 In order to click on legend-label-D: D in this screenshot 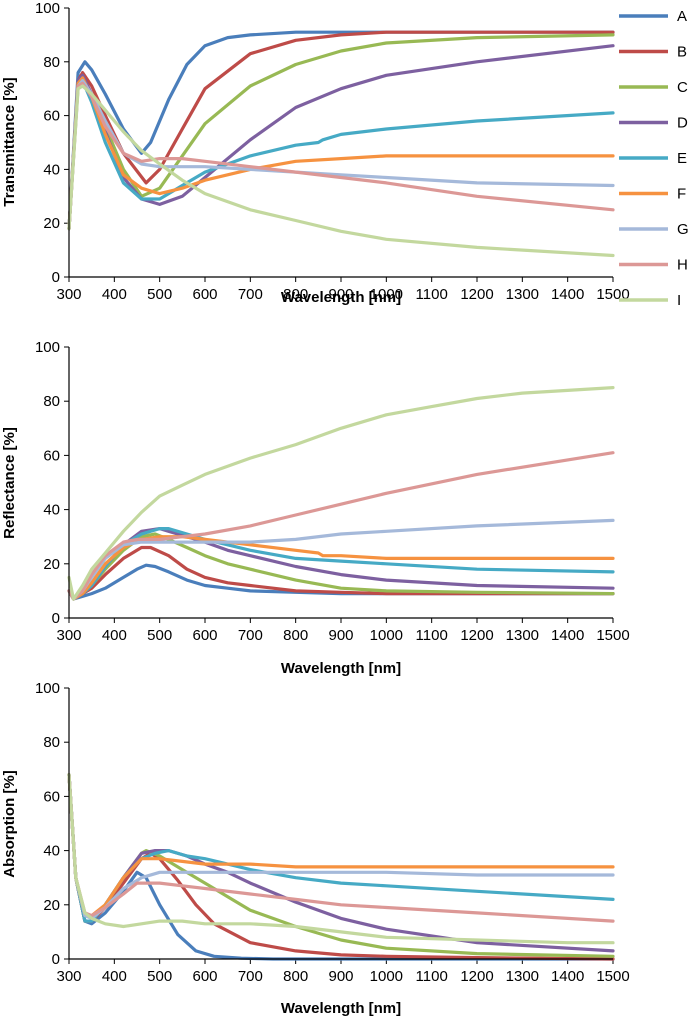, I will do `click(682, 123)`.